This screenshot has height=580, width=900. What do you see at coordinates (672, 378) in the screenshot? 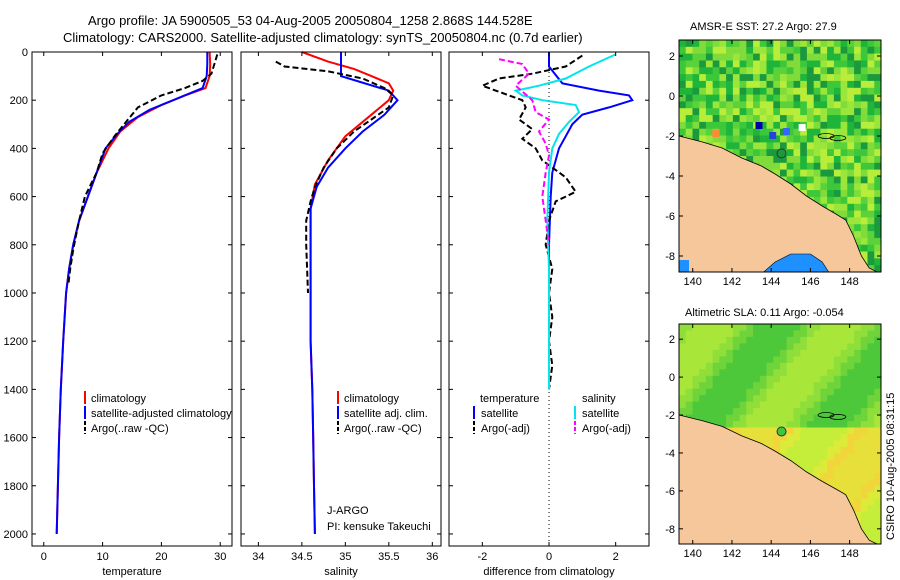
I see `y-tick-label: 0` at bounding box center [672, 378].